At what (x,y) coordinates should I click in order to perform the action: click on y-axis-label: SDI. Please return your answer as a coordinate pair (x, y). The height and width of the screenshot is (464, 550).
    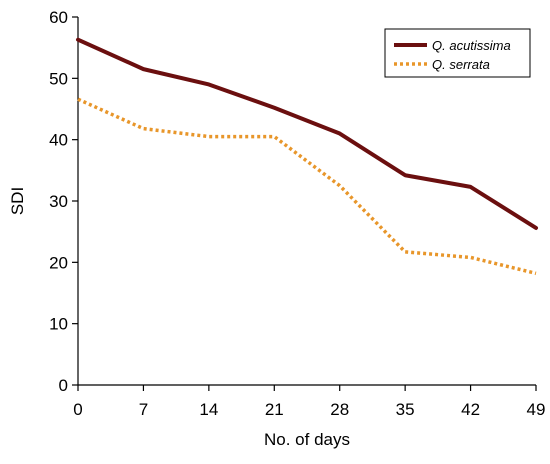
    Looking at the image, I should click on (17, 201).